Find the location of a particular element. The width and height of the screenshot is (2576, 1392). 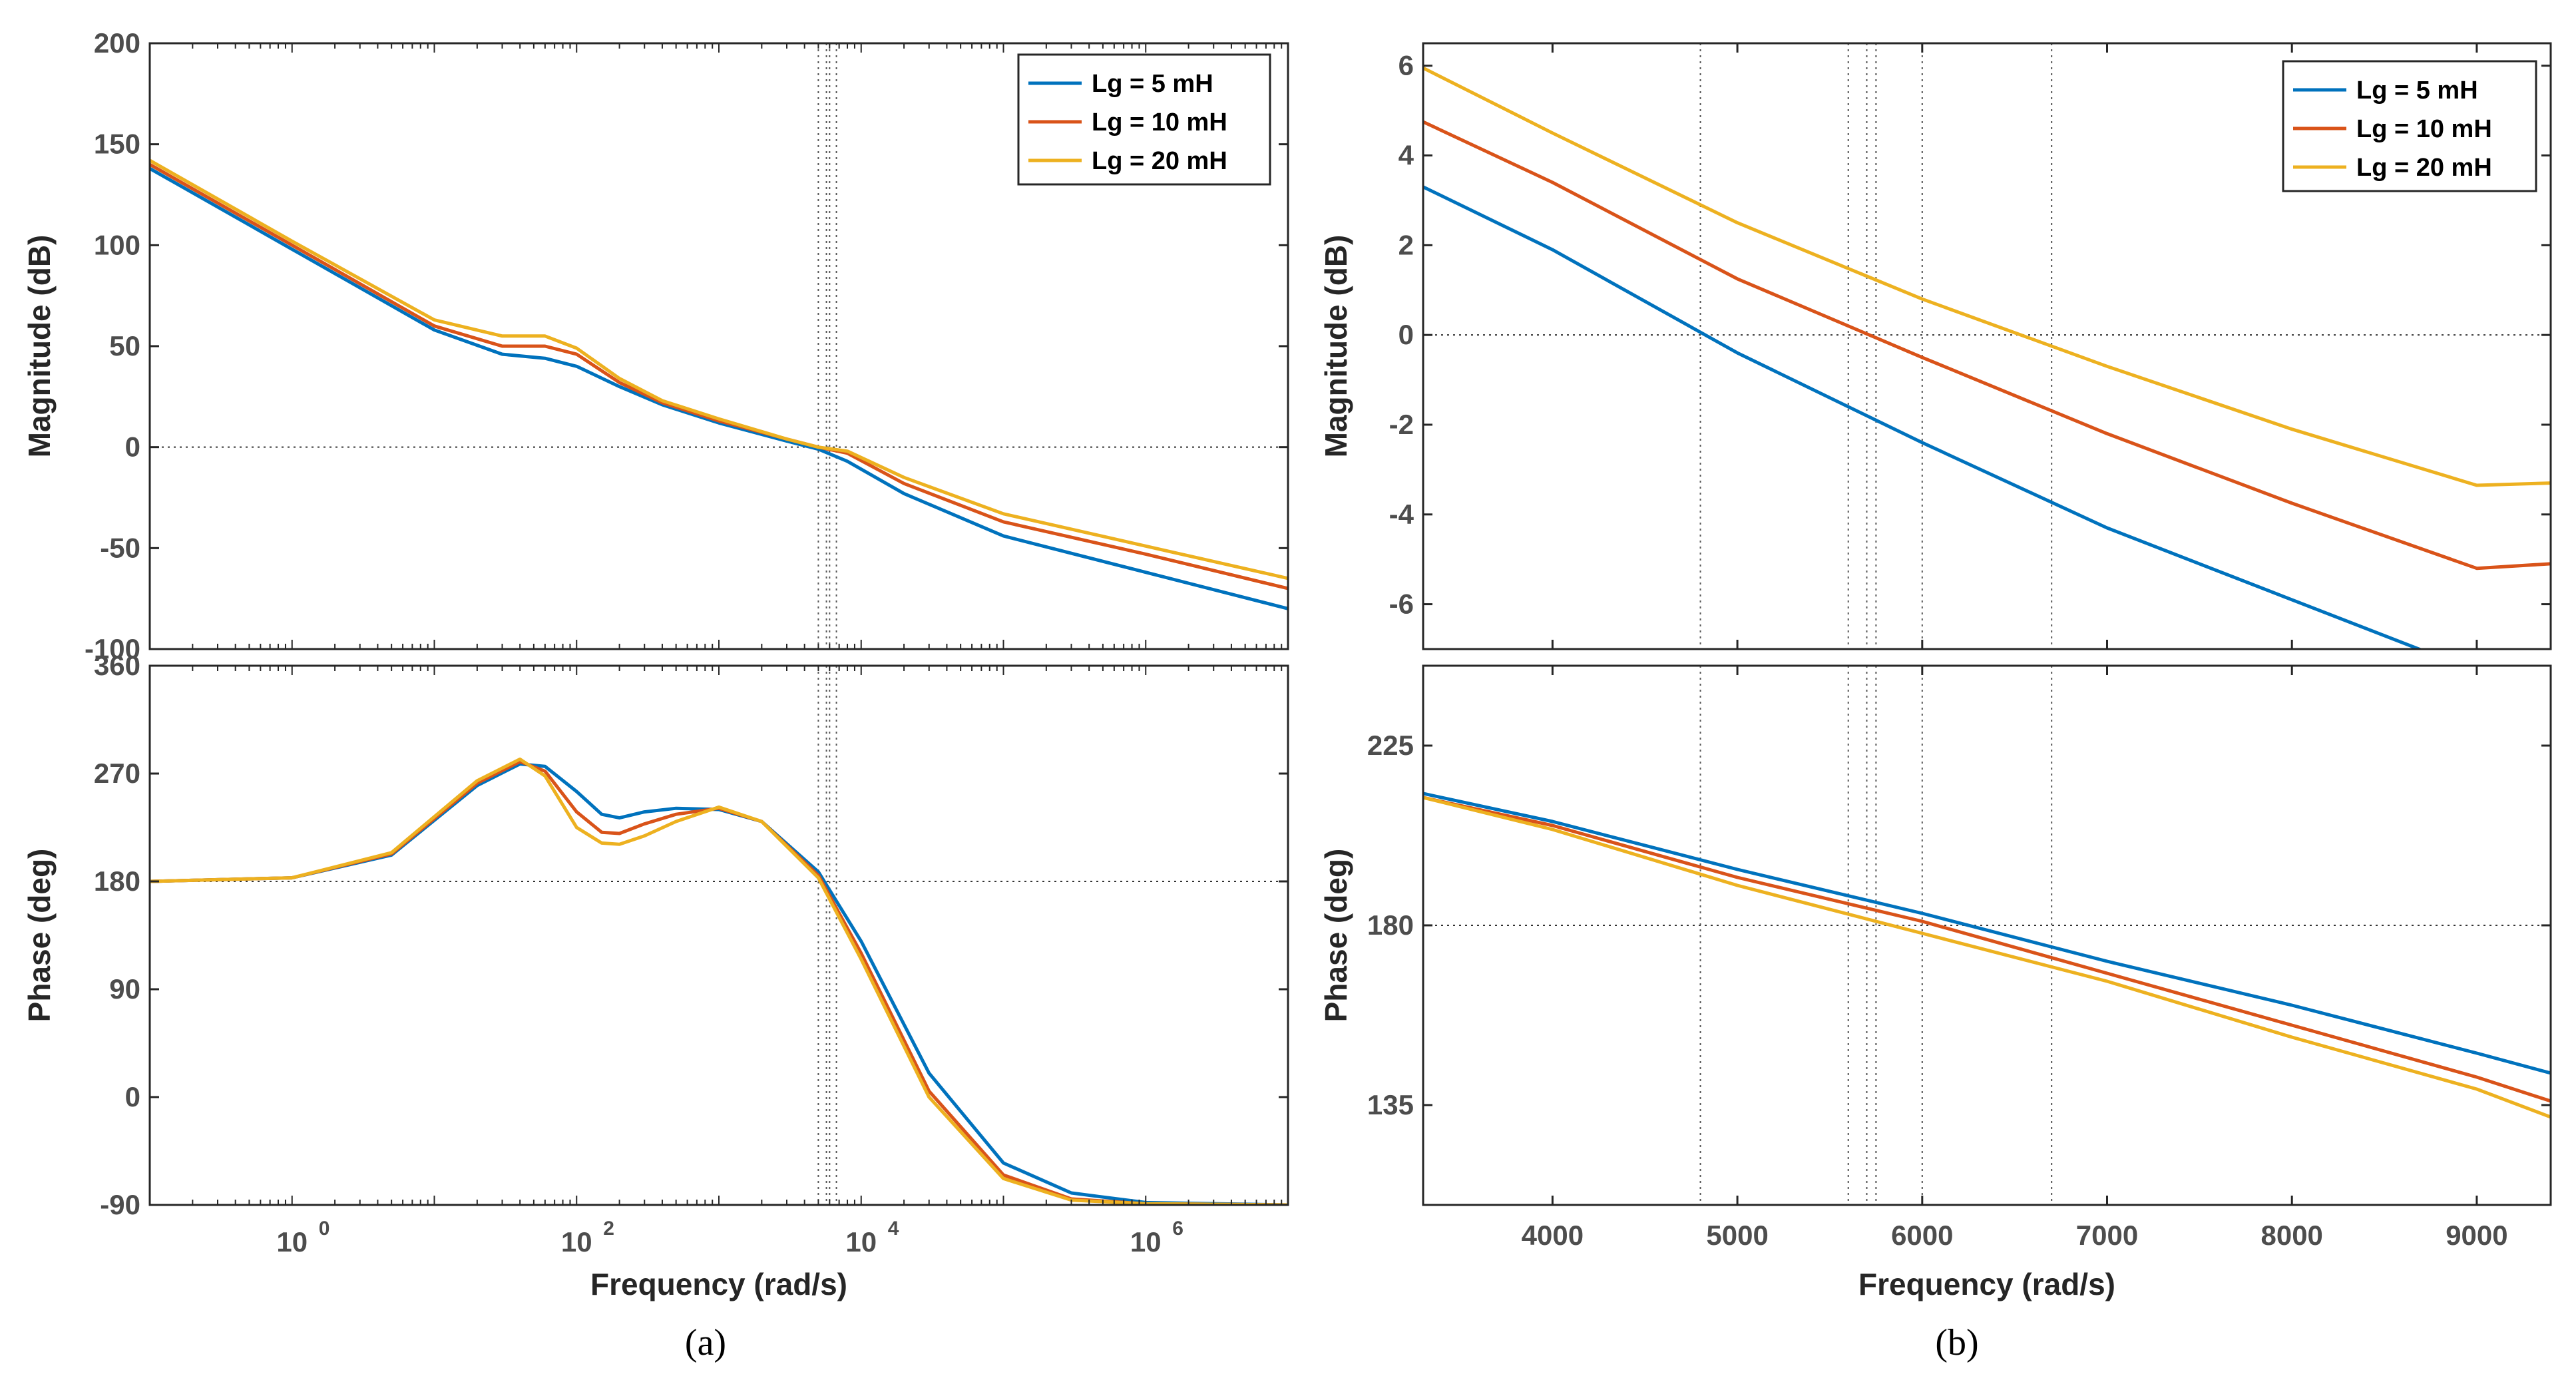

xtick-label-b-2: 6000 is located at coordinates (1922, 1235).